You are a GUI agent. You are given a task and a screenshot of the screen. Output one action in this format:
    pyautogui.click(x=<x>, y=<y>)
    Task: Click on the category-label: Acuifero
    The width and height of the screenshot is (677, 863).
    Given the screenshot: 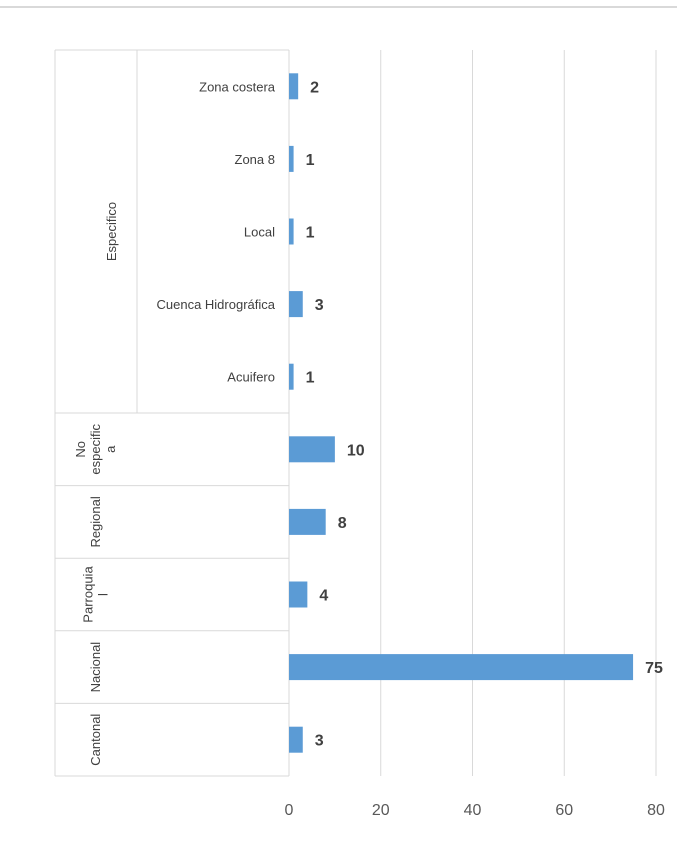 What is the action you would take?
    pyautogui.click(x=251, y=377)
    